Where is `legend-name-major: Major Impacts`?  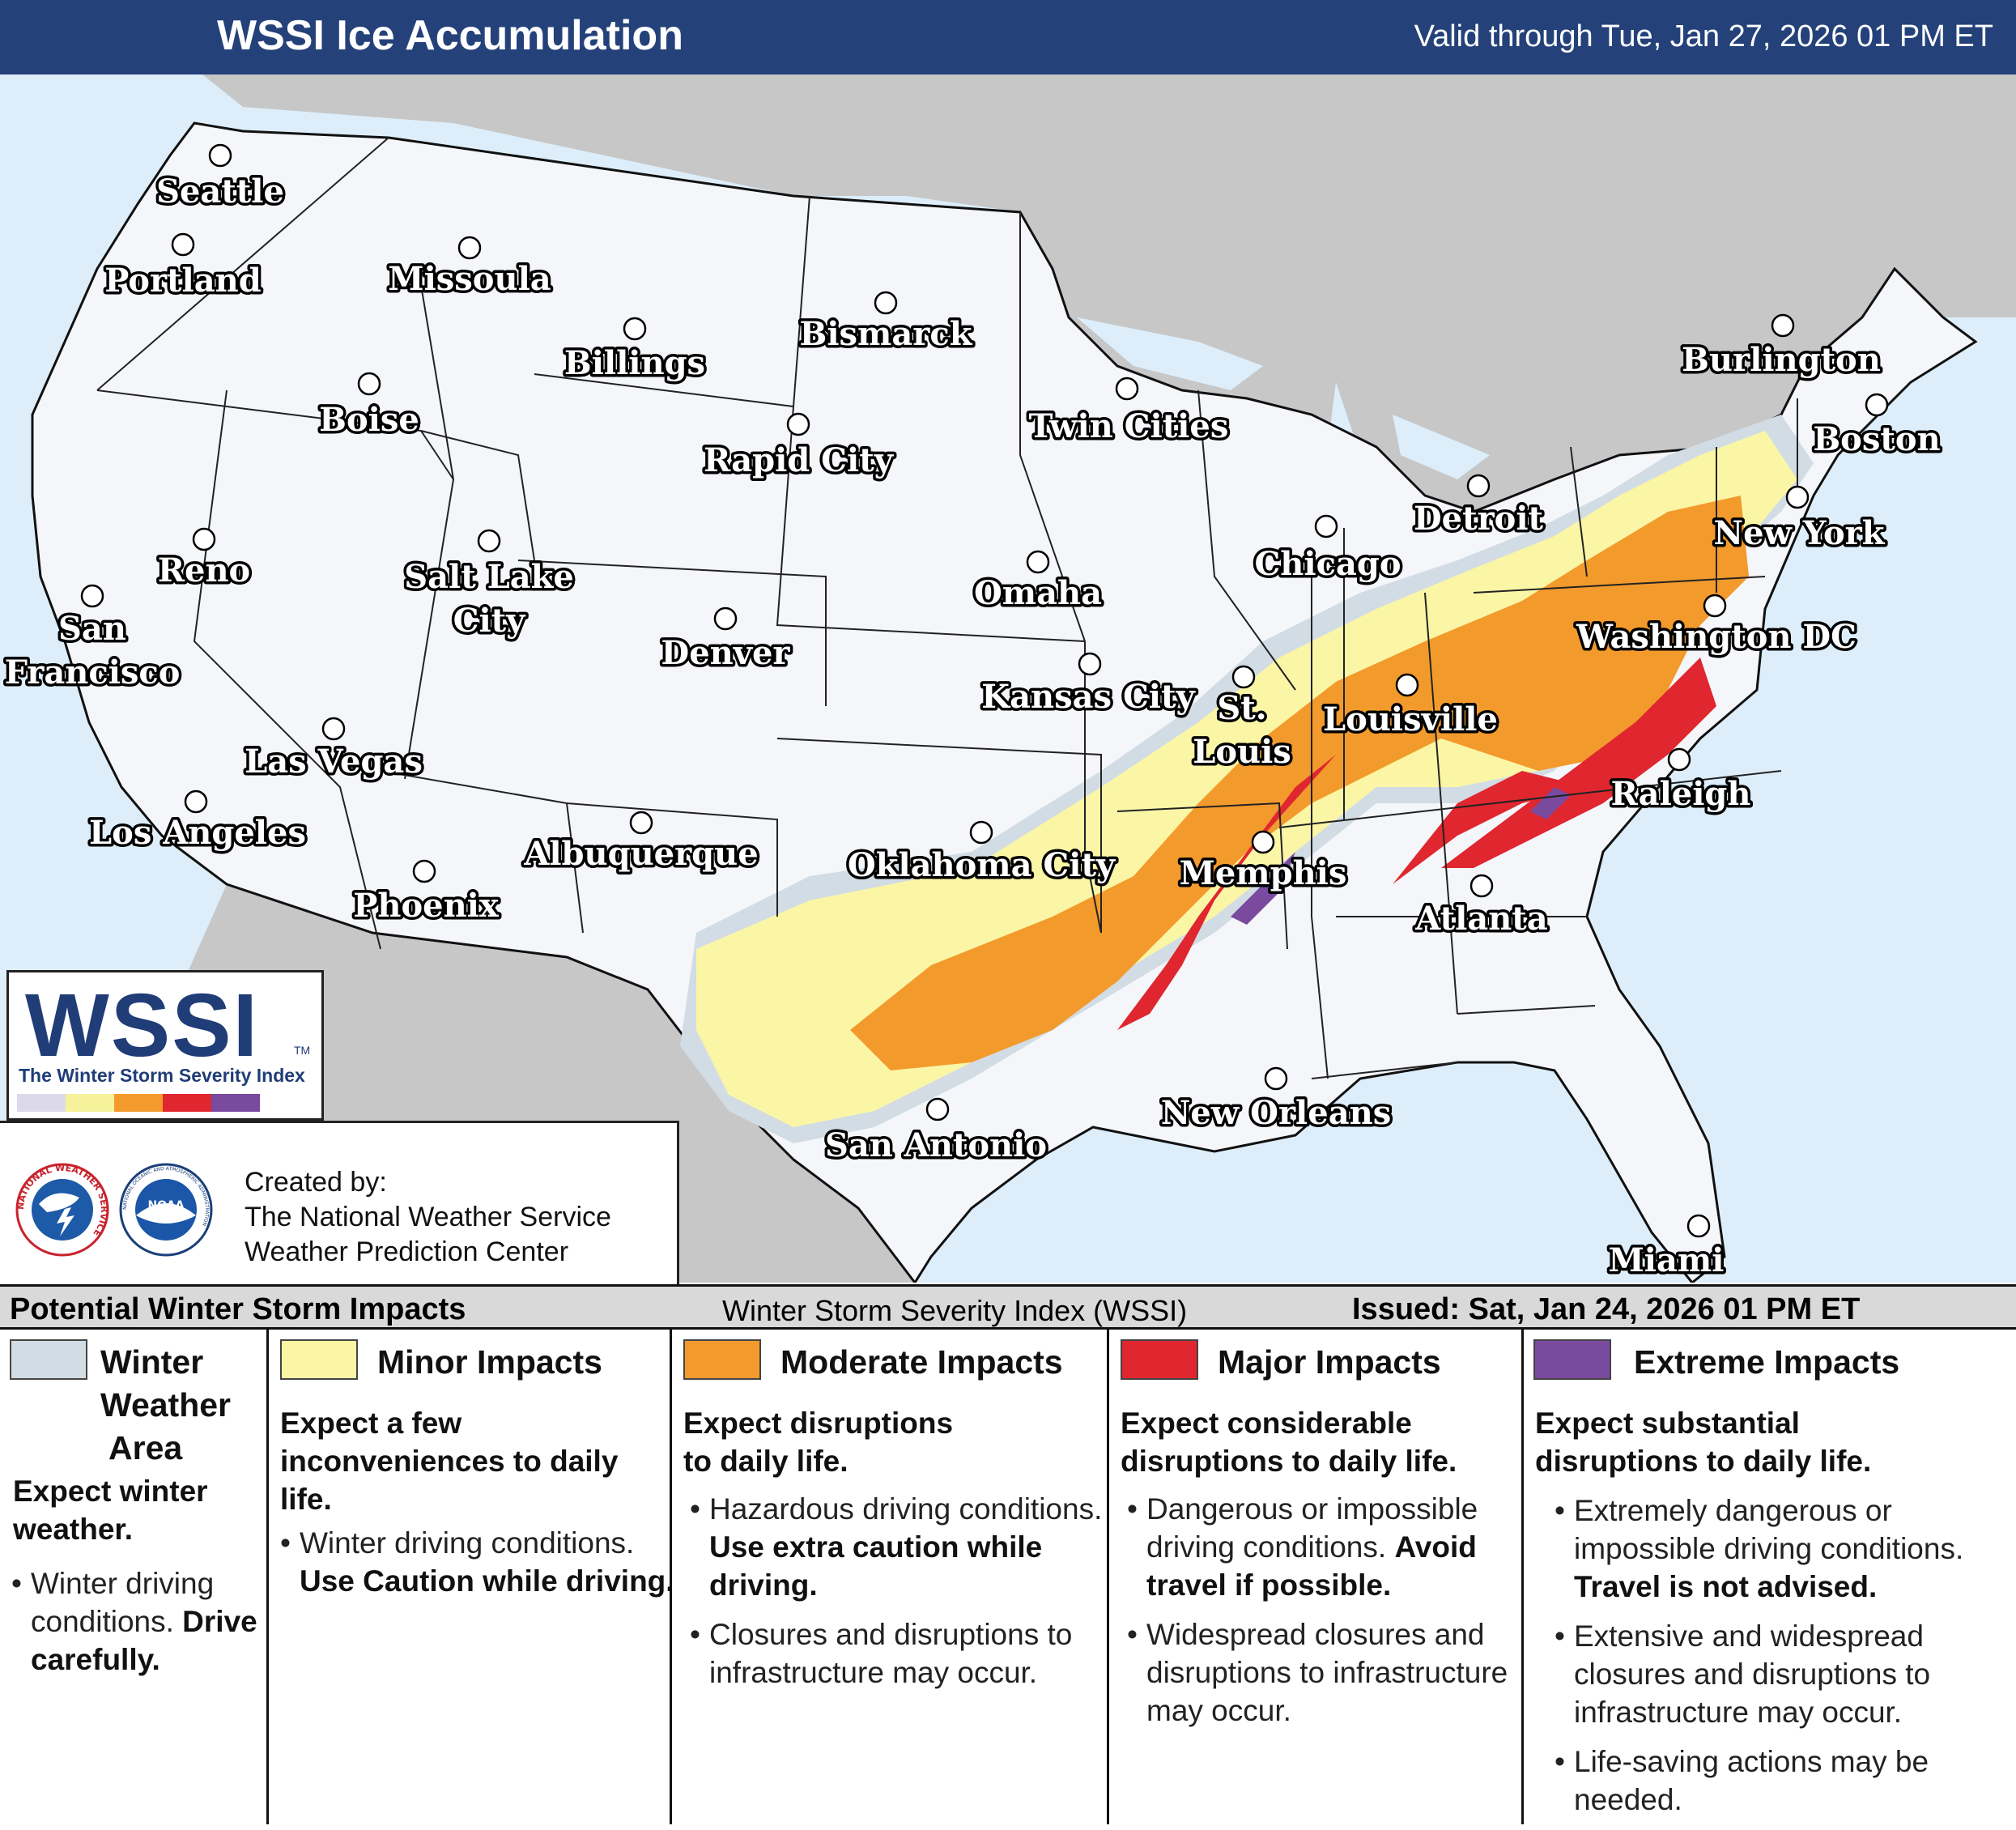
legend-name-major: Major Impacts is located at coordinates (1329, 1362).